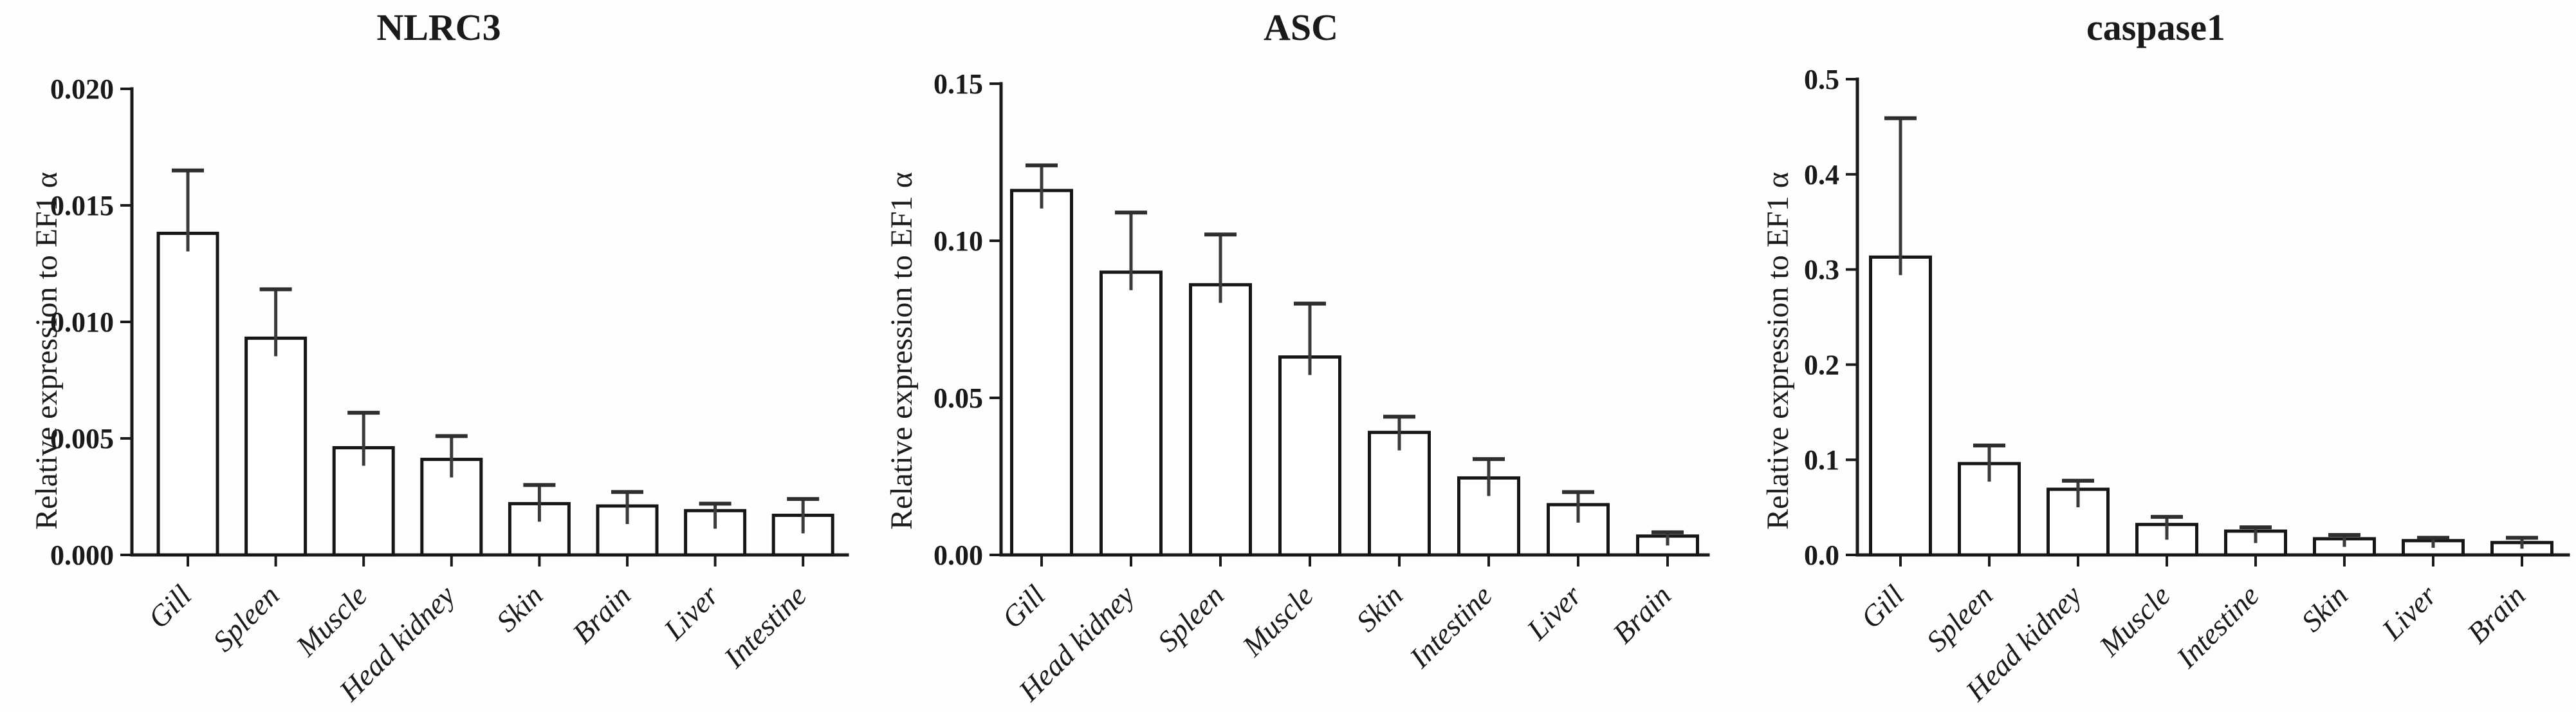  I want to click on y-tick-label: 0.2, so click(1821, 364).